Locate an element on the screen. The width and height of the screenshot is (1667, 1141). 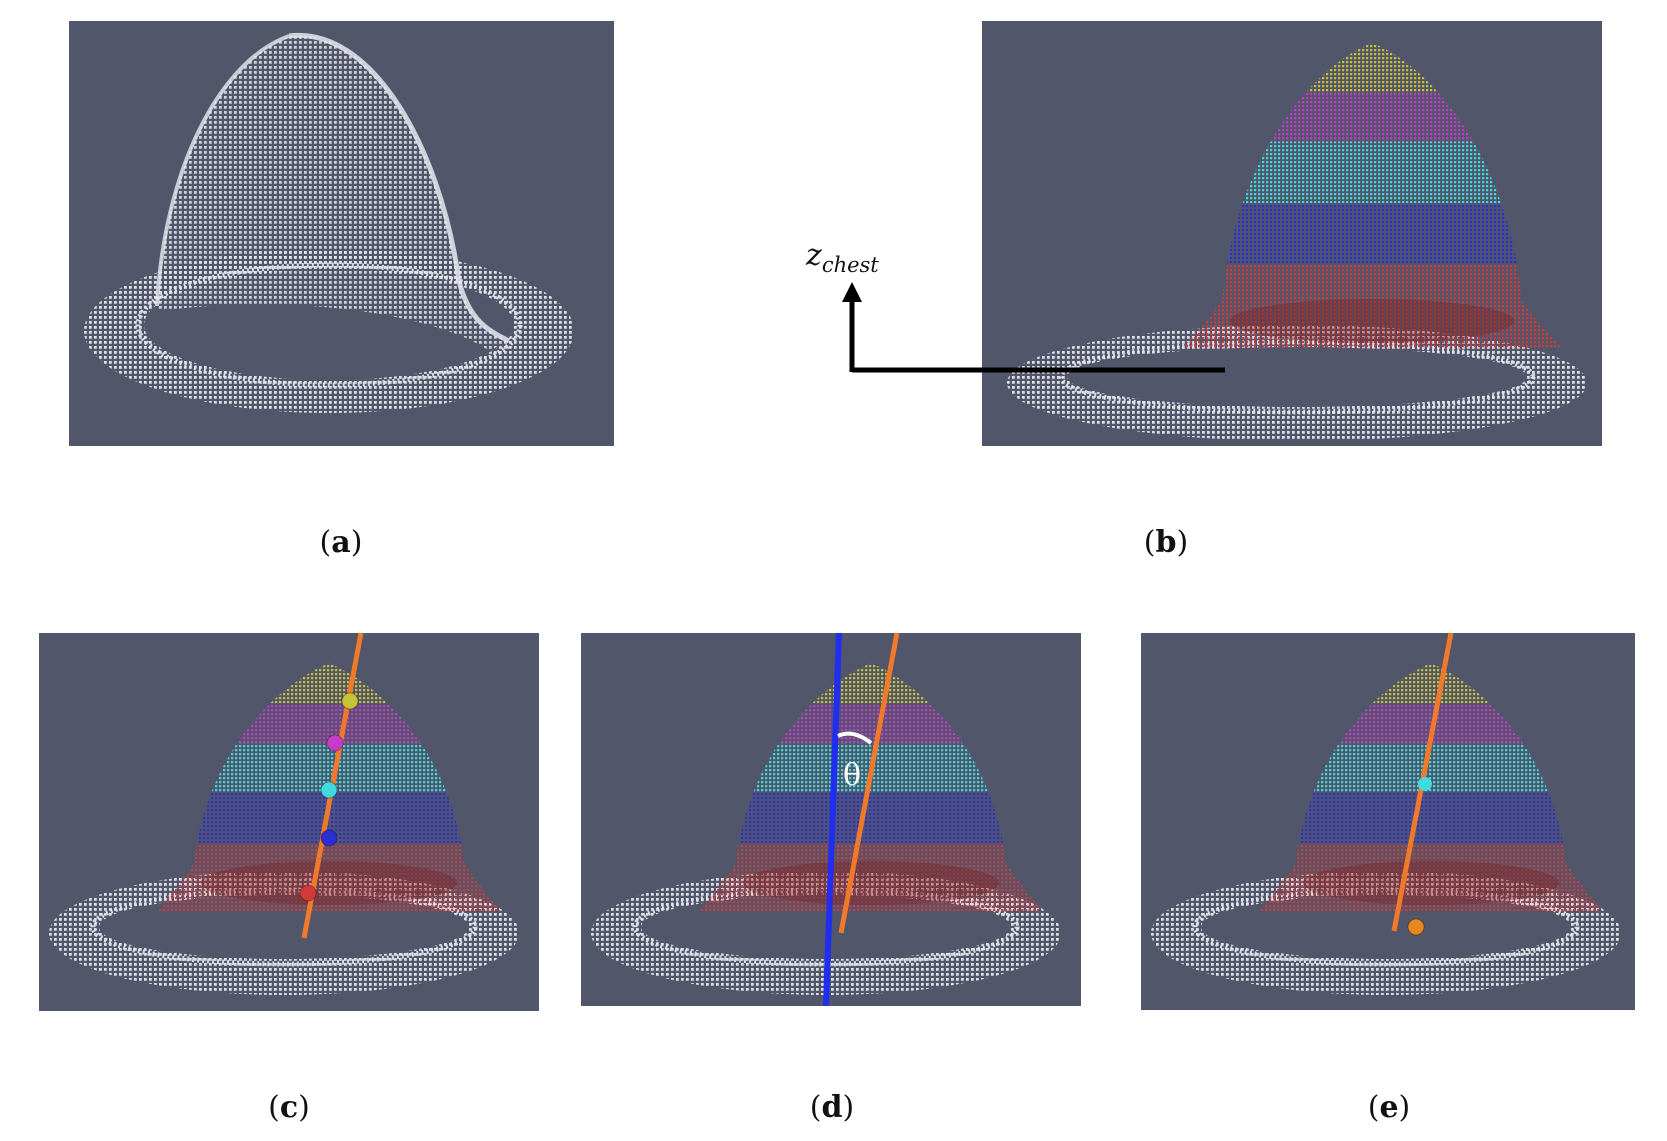
caption-b-open: ( is located at coordinates (1149, 542).